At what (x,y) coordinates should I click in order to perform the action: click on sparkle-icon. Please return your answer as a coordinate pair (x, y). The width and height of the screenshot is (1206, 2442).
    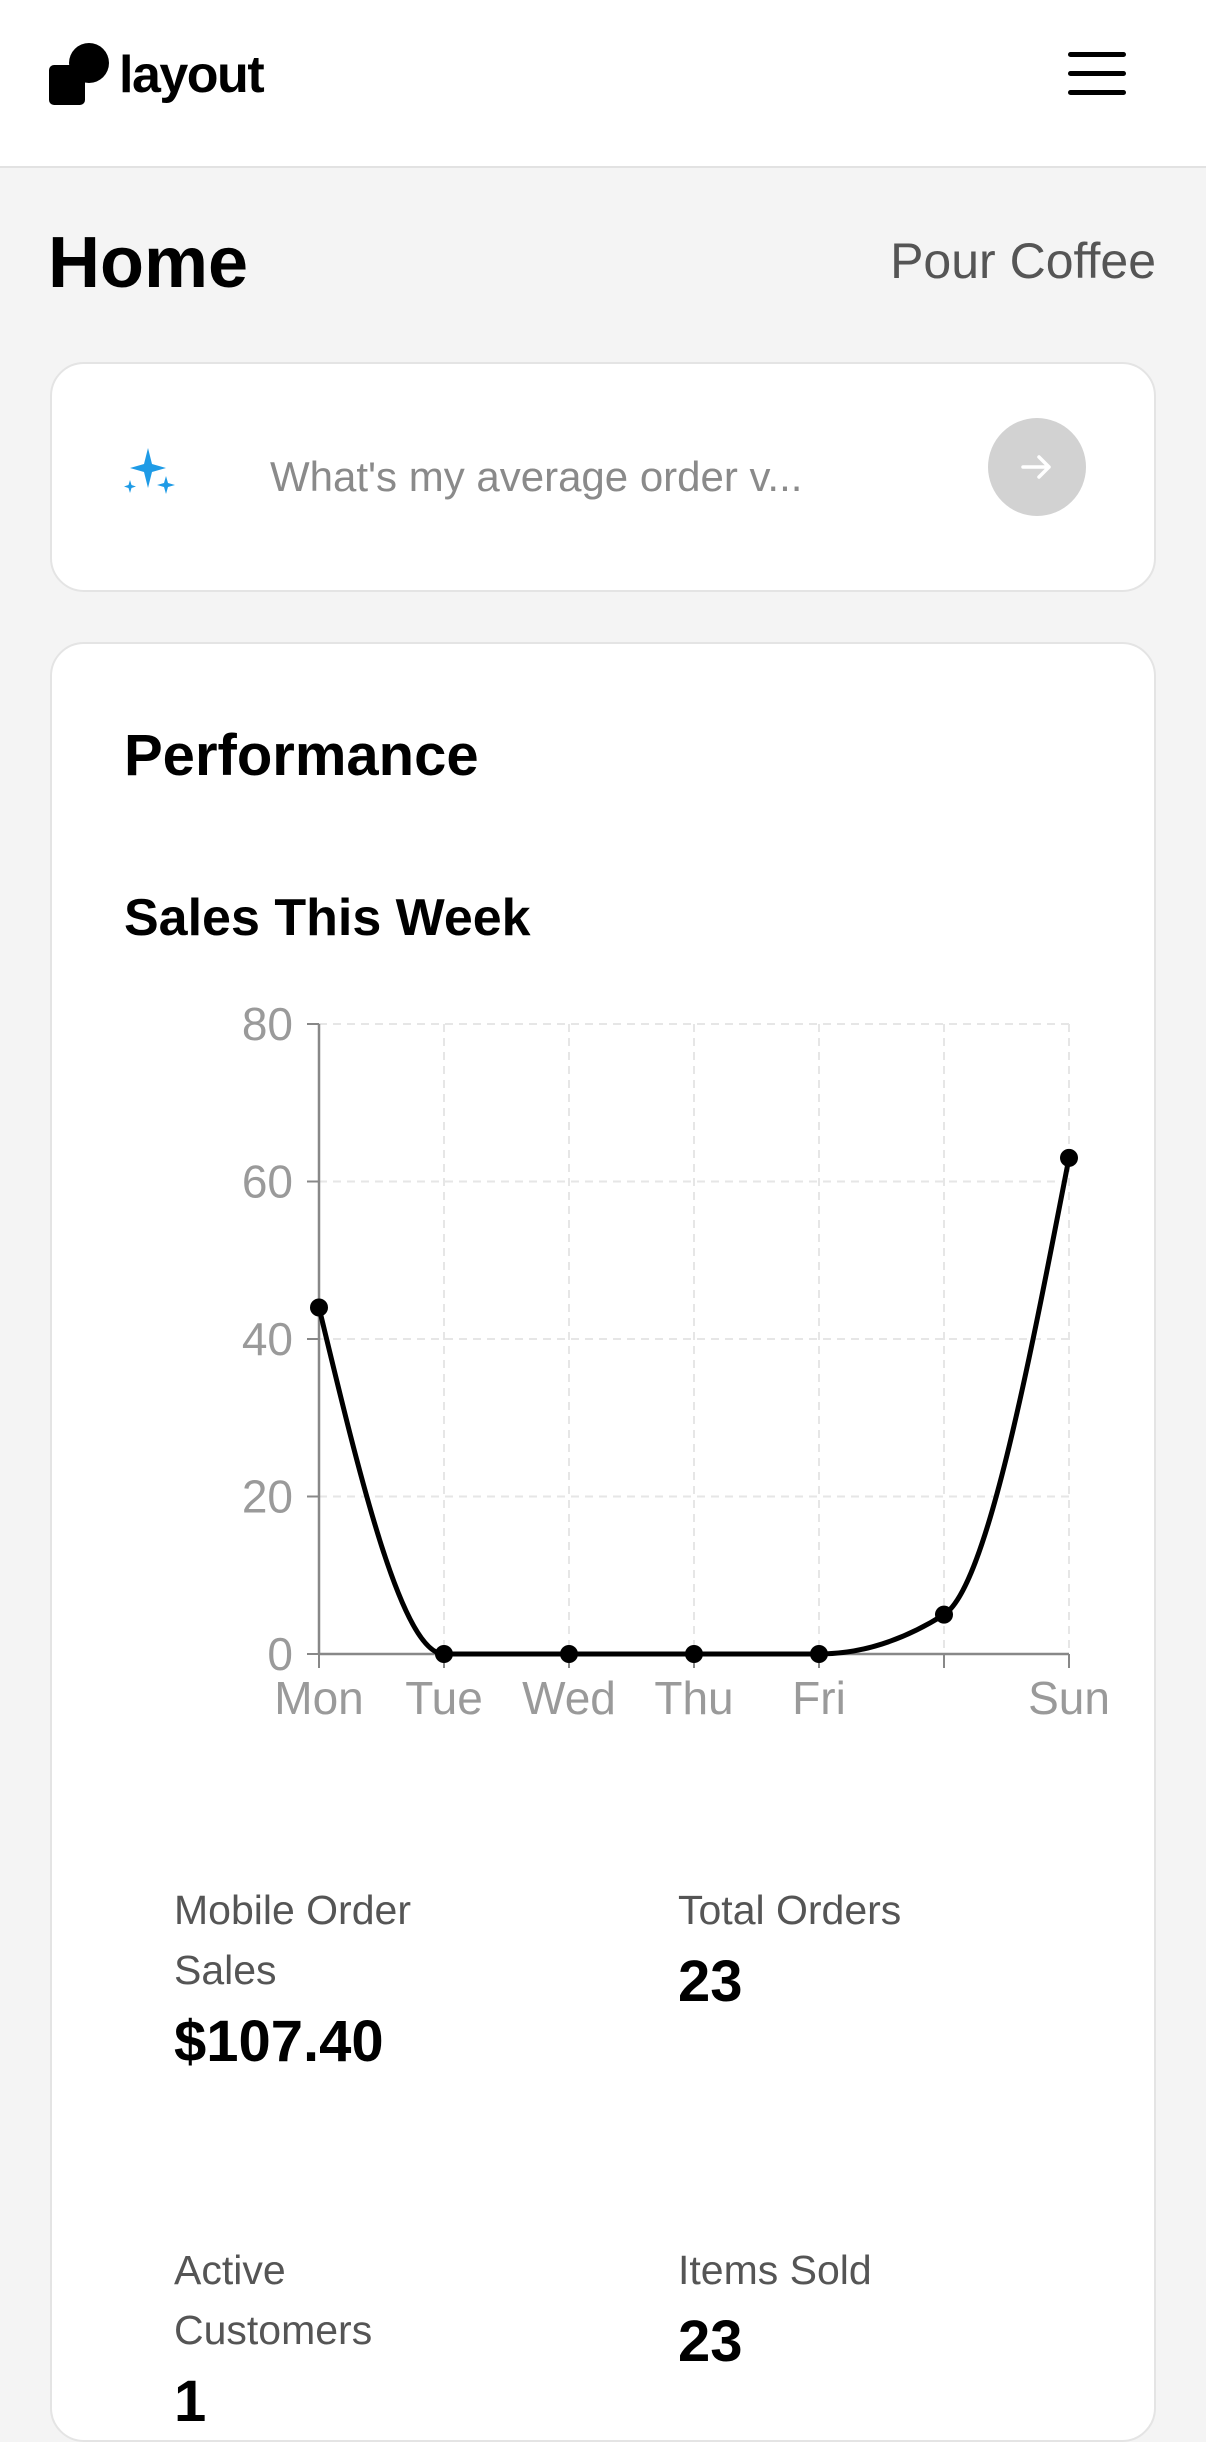
    Looking at the image, I should click on (149, 471).